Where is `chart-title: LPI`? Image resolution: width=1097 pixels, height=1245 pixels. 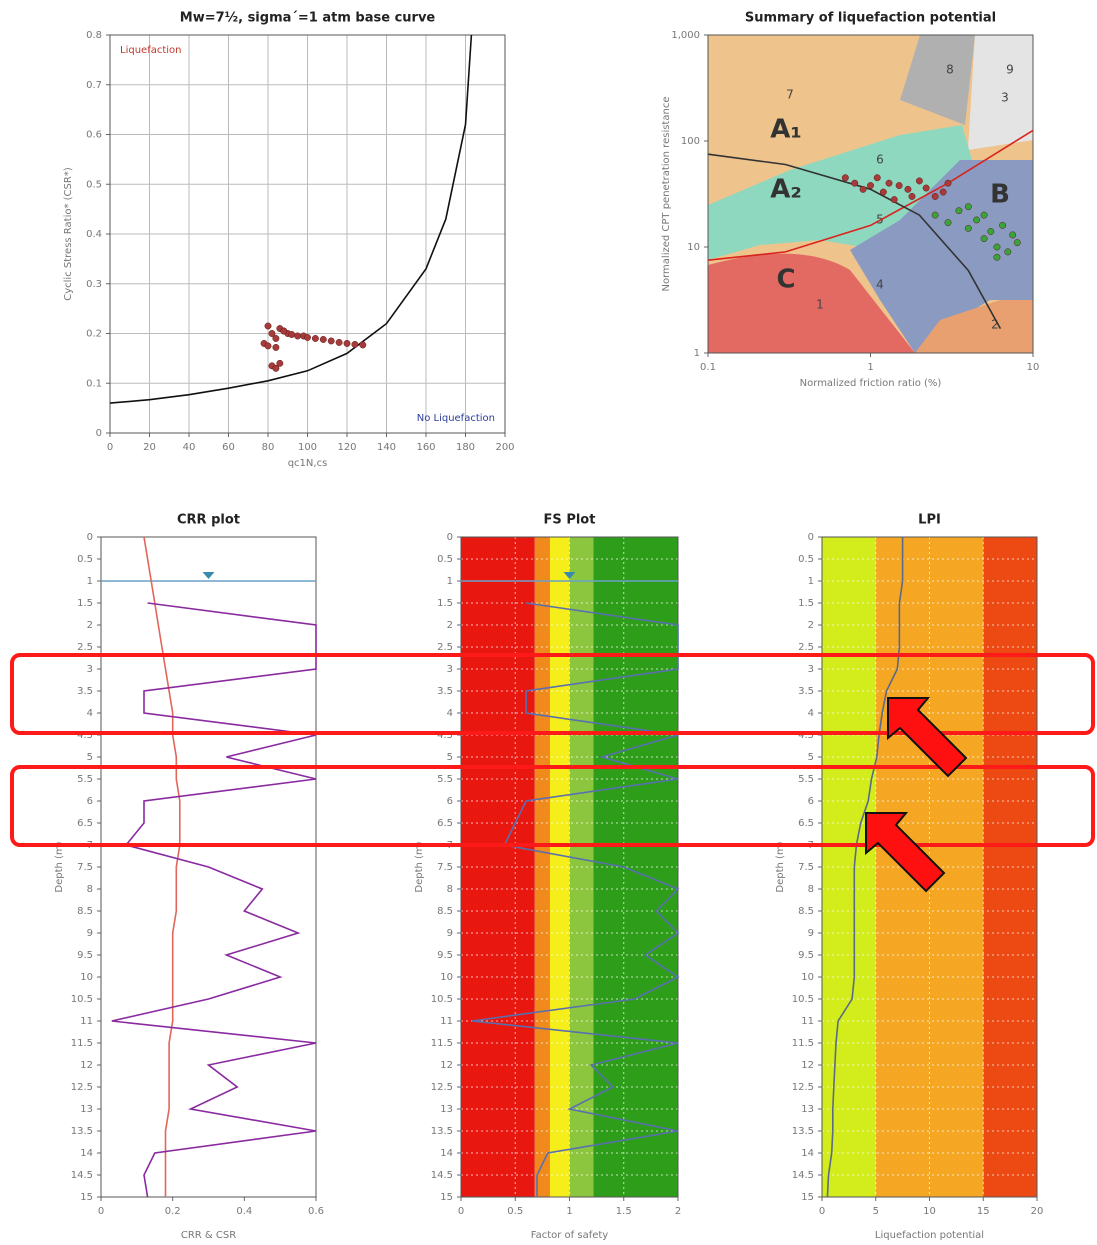 chart-title: LPI is located at coordinates (929, 520).